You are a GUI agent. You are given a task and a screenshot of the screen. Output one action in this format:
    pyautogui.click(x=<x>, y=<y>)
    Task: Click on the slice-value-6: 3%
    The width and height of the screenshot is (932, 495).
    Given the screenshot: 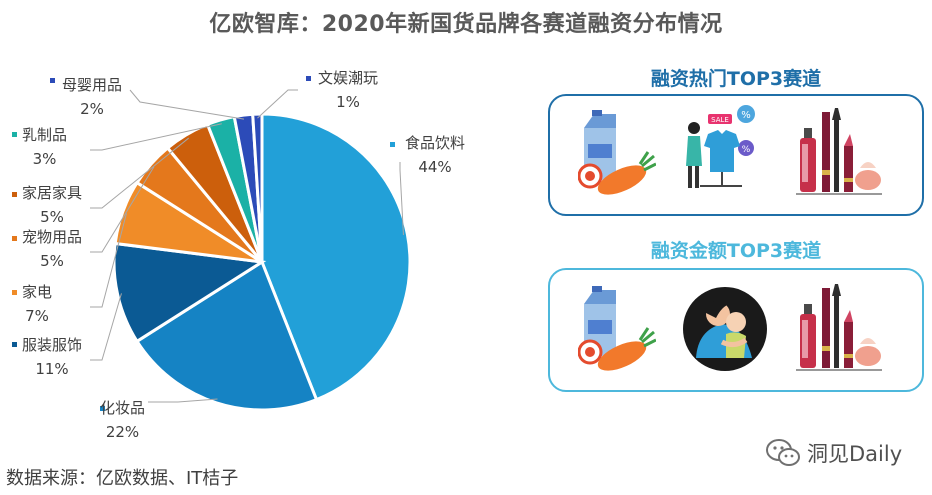 What is the action you would take?
    pyautogui.click(x=45, y=159)
    